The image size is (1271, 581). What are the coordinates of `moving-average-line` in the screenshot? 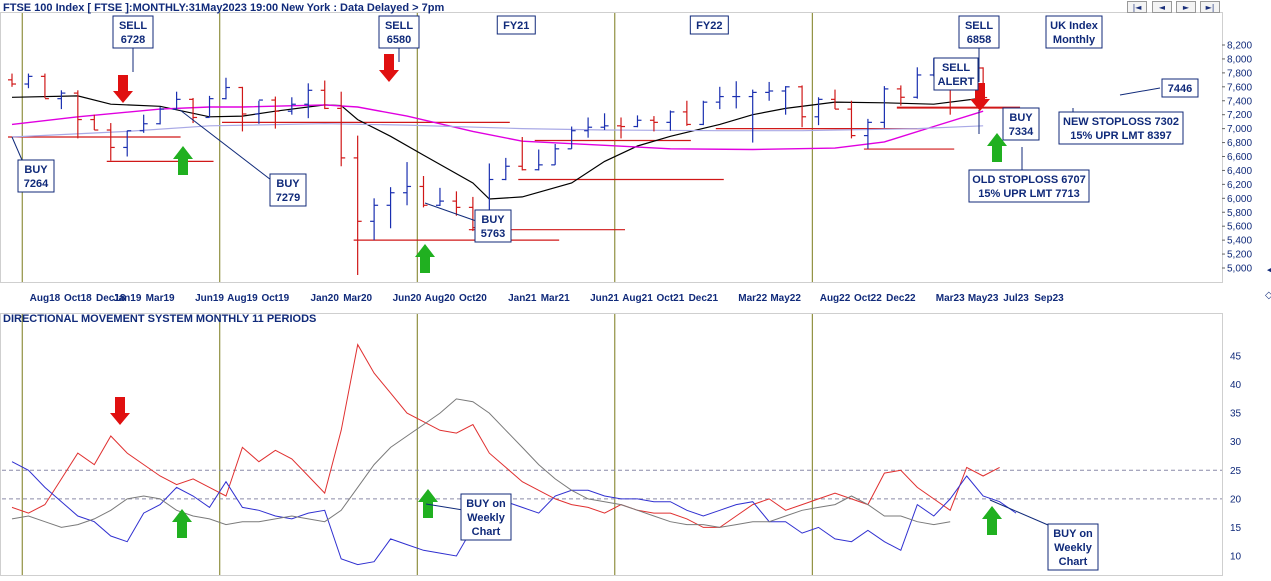 It's located at (497, 147).